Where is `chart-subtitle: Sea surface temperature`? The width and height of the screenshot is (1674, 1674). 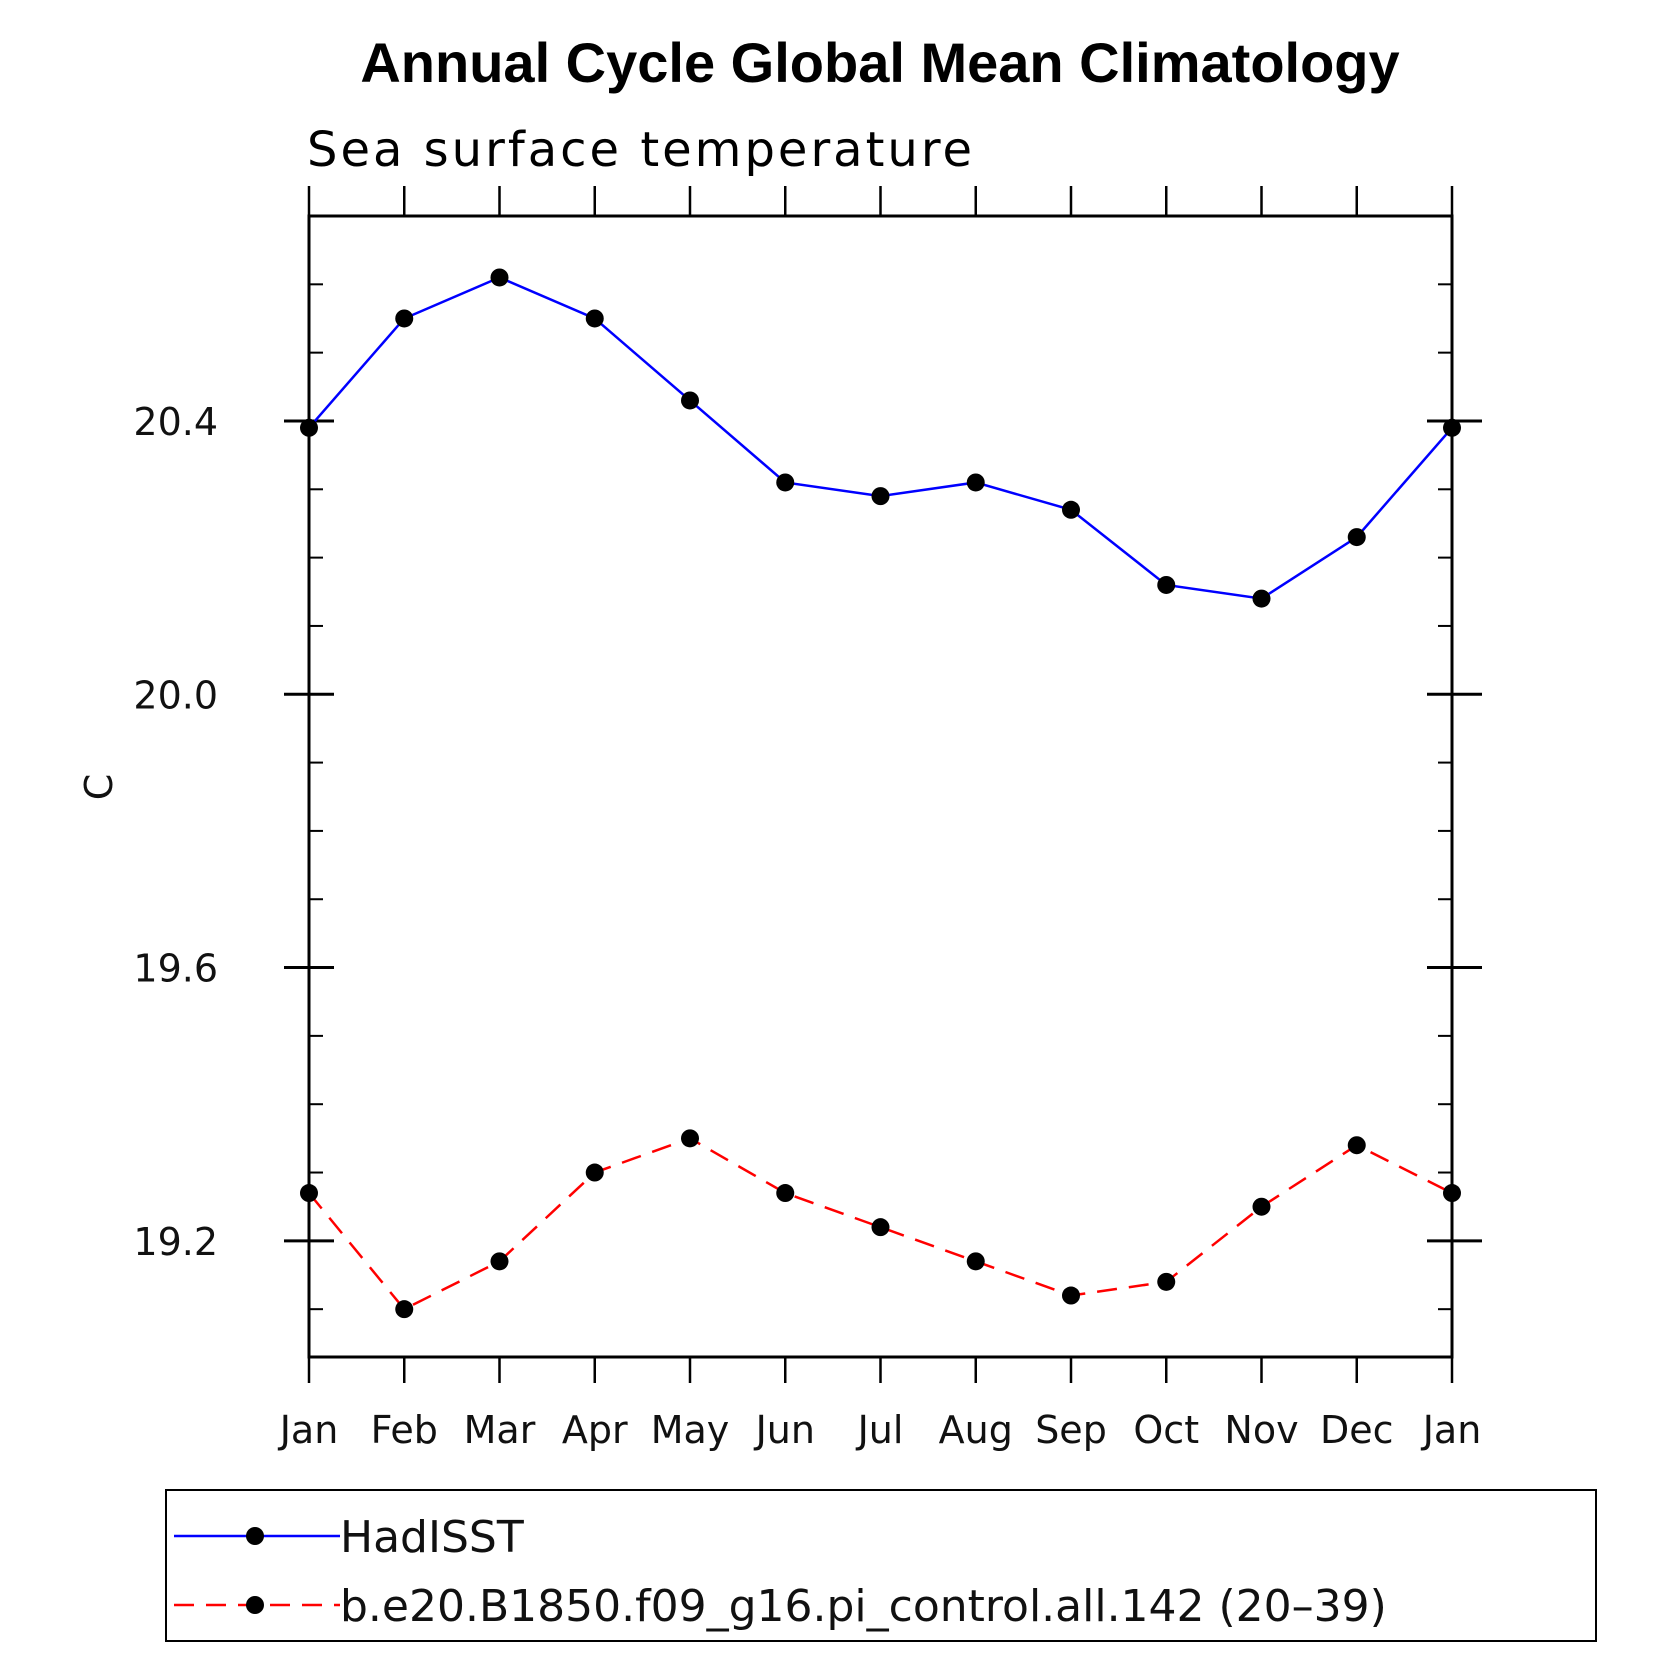
chart-subtitle: Sea surface temperature is located at coordinates (641, 150).